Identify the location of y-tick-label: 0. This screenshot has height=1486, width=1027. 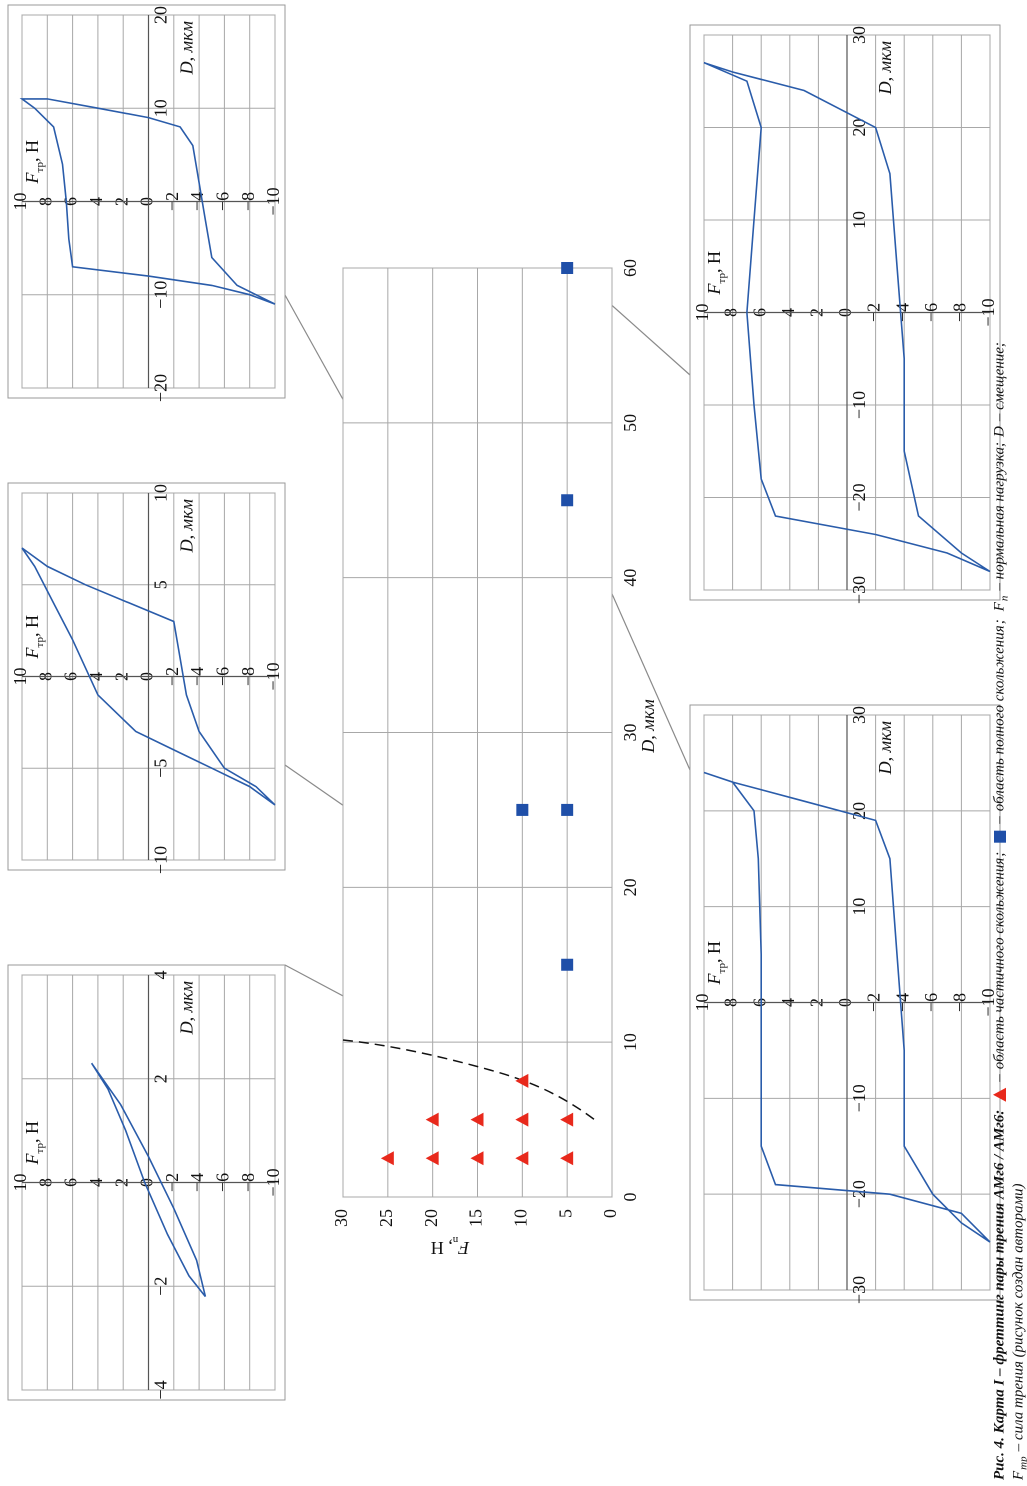
(610, 1213).